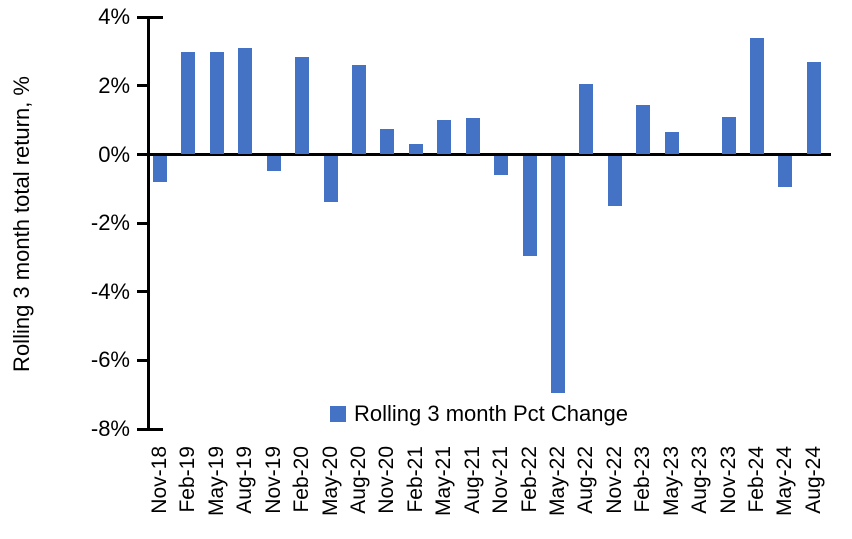 The height and width of the screenshot is (539, 852). Describe the element at coordinates (245, 480) in the screenshot. I see `x-category-label: Aug-19` at that location.